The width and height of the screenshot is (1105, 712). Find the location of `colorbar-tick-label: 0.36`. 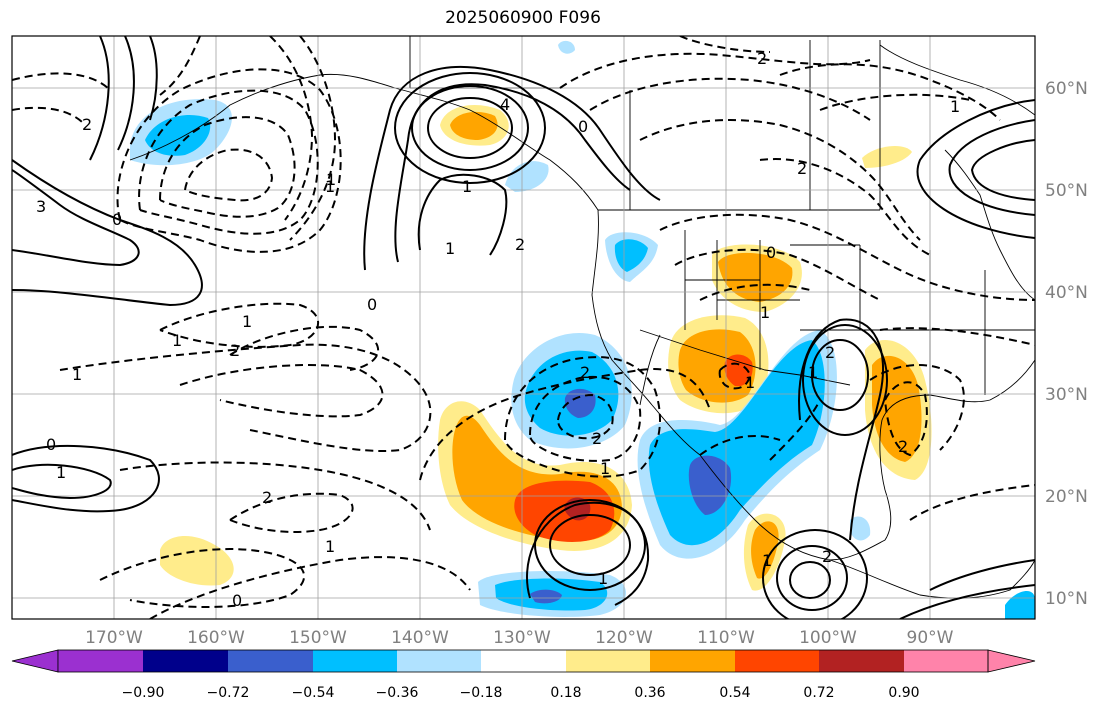

colorbar-tick-label: 0.36 is located at coordinates (649, 693).